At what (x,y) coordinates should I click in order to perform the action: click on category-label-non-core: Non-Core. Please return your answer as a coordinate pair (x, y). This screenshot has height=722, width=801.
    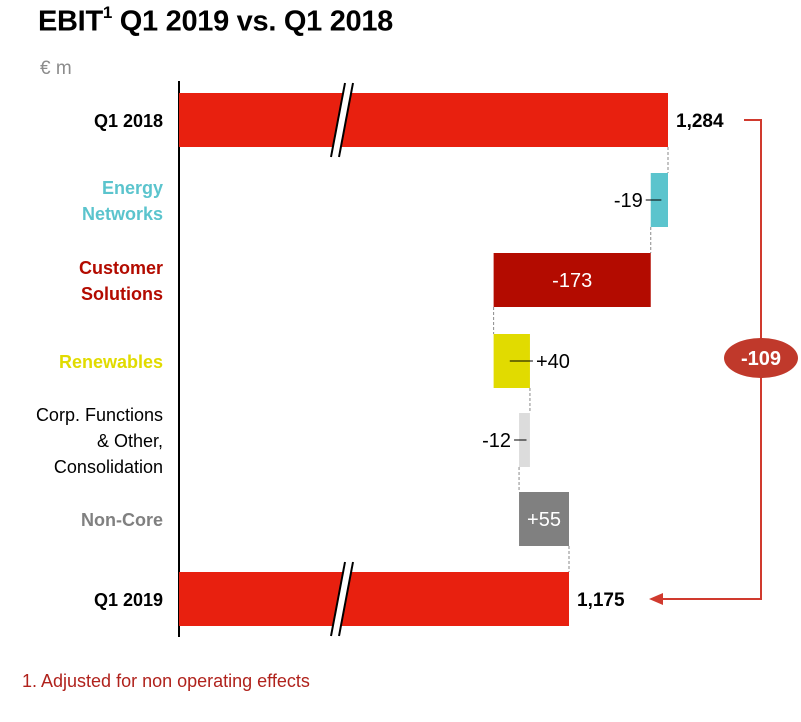
    Looking at the image, I should click on (122, 520).